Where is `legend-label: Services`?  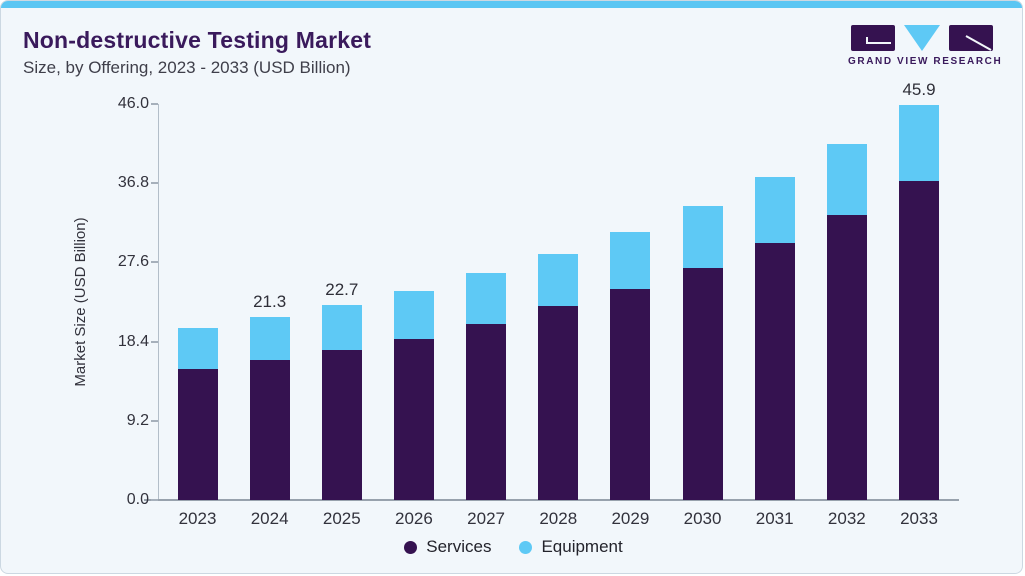
legend-label: Services is located at coordinates (459, 546).